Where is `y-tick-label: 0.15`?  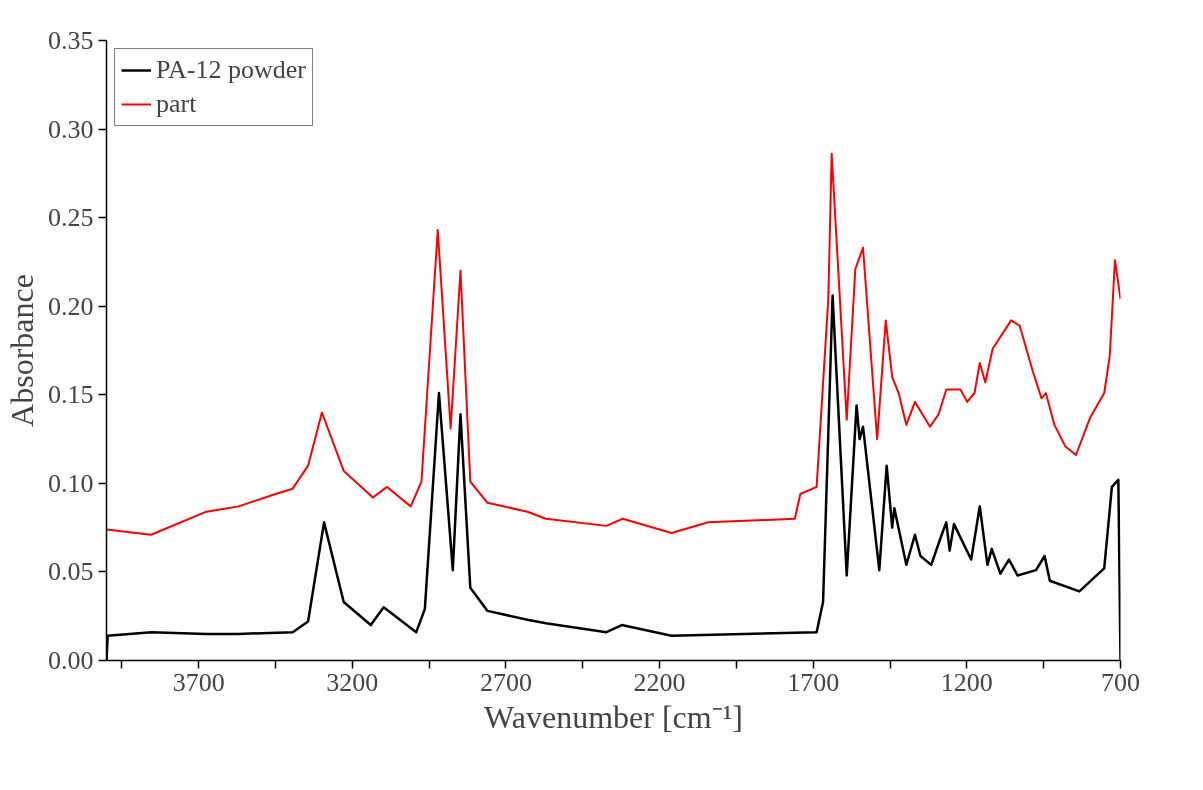 y-tick-label: 0.15 is located at coordinates (71, 395).